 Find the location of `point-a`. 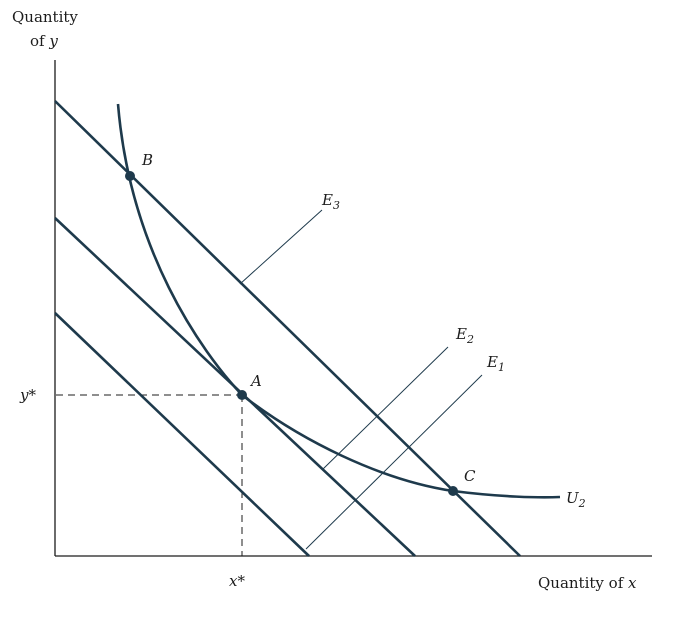

point-a is located at coordinates (242, 395).